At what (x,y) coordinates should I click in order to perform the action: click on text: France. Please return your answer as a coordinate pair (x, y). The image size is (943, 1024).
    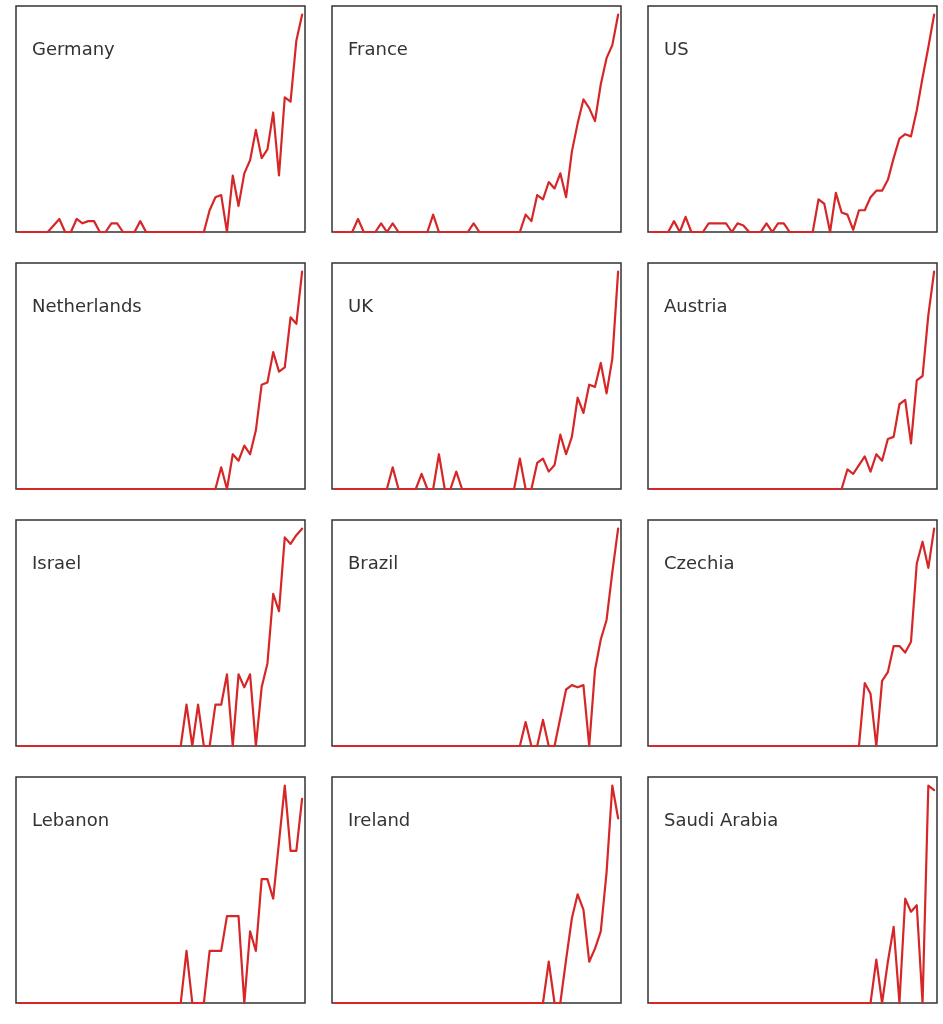
    Looking at the image, I should click on (378, 48).